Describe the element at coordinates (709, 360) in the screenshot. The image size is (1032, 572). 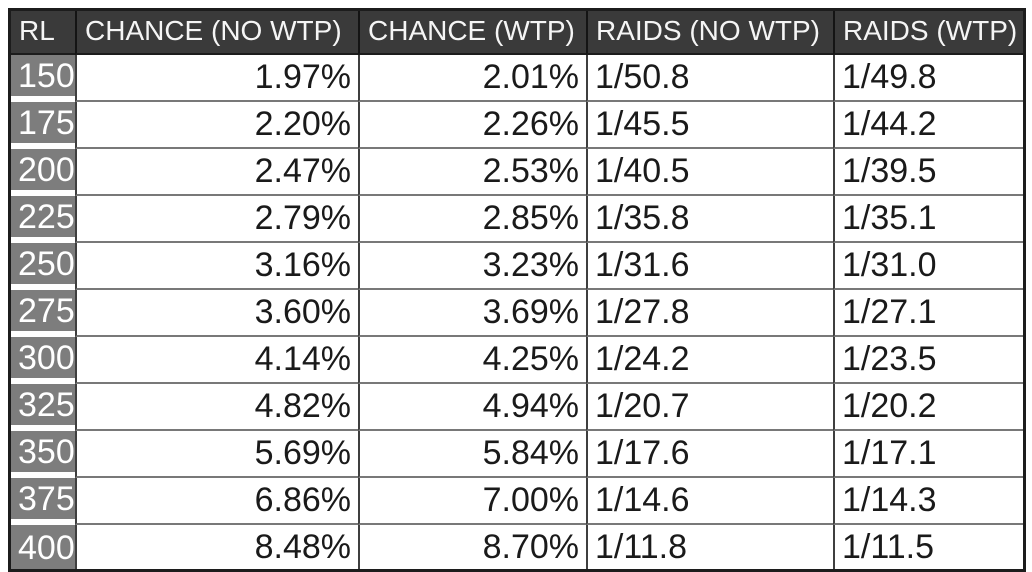
I see `table-cell-raids_no_wtp: 1/24.2` at that location.